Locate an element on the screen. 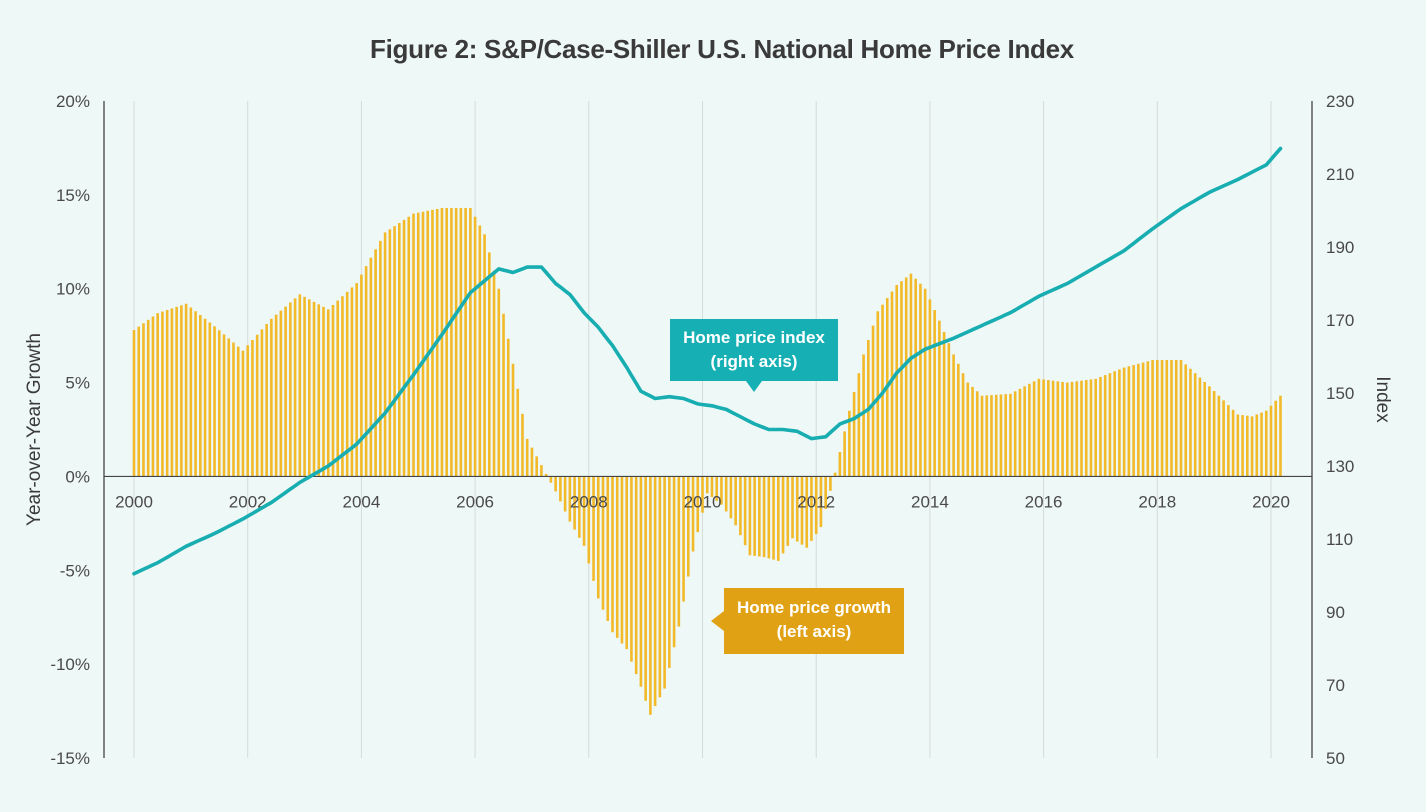 This screenshot has width=1426, height=812. x-tick-label: 2018 is located at coordinates (1157, 501).